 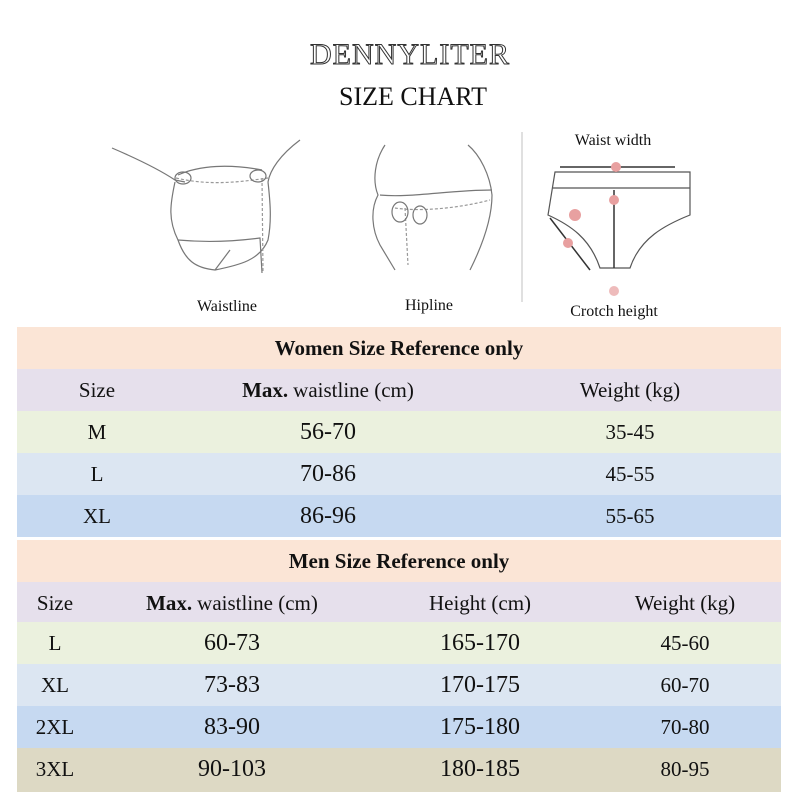 What do you see at coordinates (328, 474) in the screenshot?
I see `table-cell: 70-86` at bounding box center [328, 474].